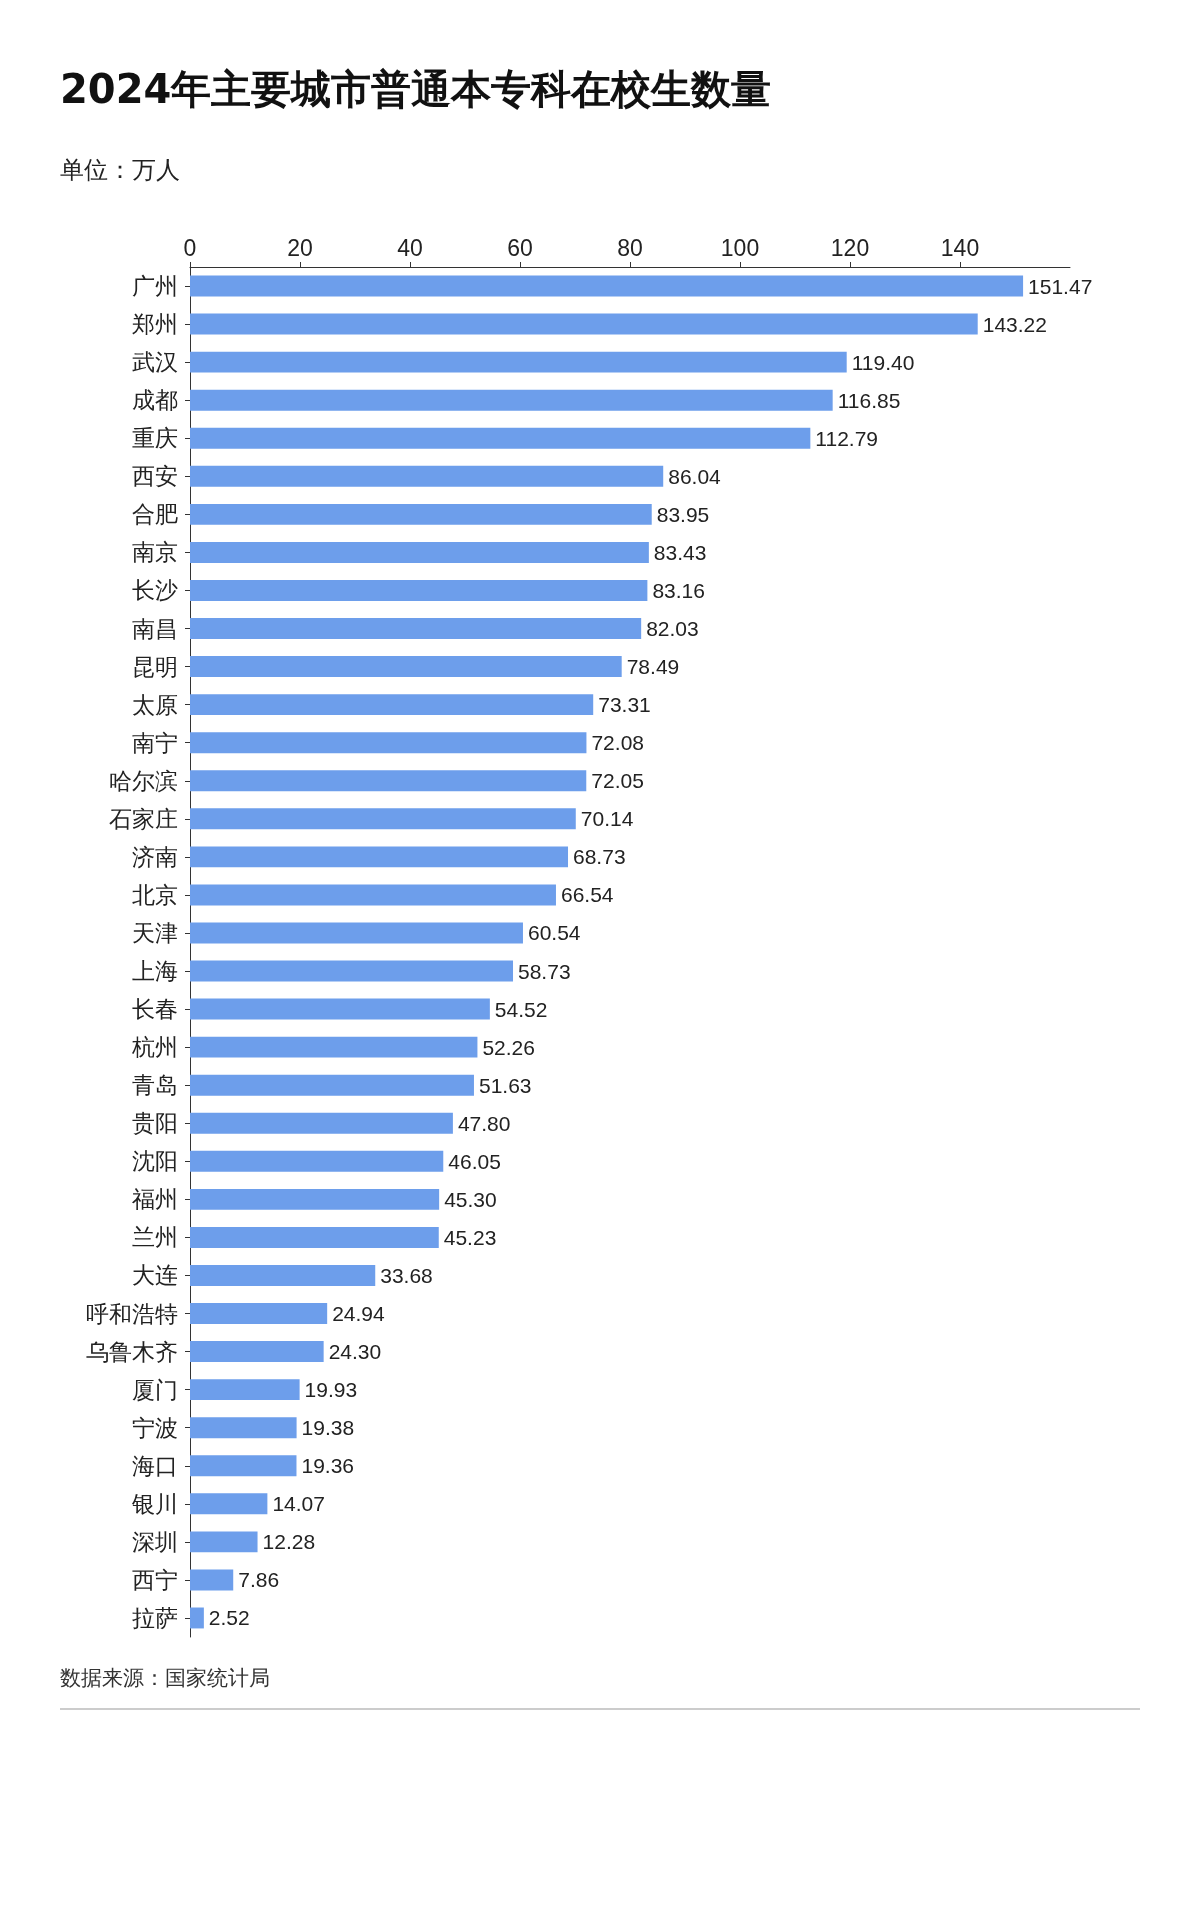 The height and width of the screenshot is (1920, 1200). Describe the element at coordinates (155, 1465) in the screenshot. I see `y-tick-label: 海口` at that location.